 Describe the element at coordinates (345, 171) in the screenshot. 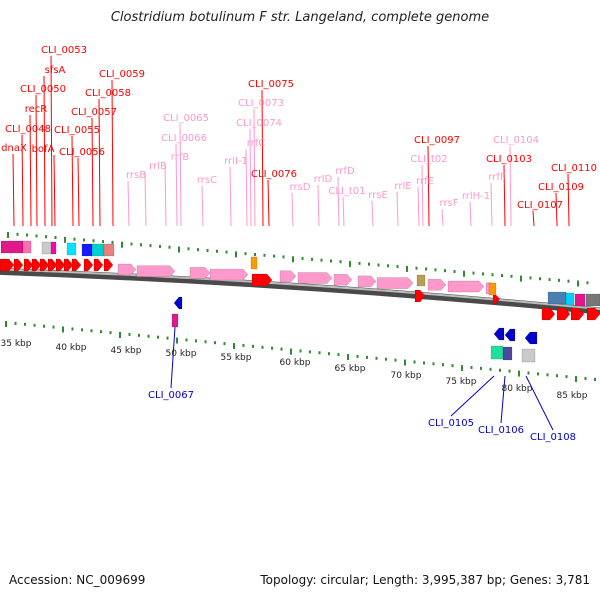

I see `gene-label-rrfd: rrfD` at that location.